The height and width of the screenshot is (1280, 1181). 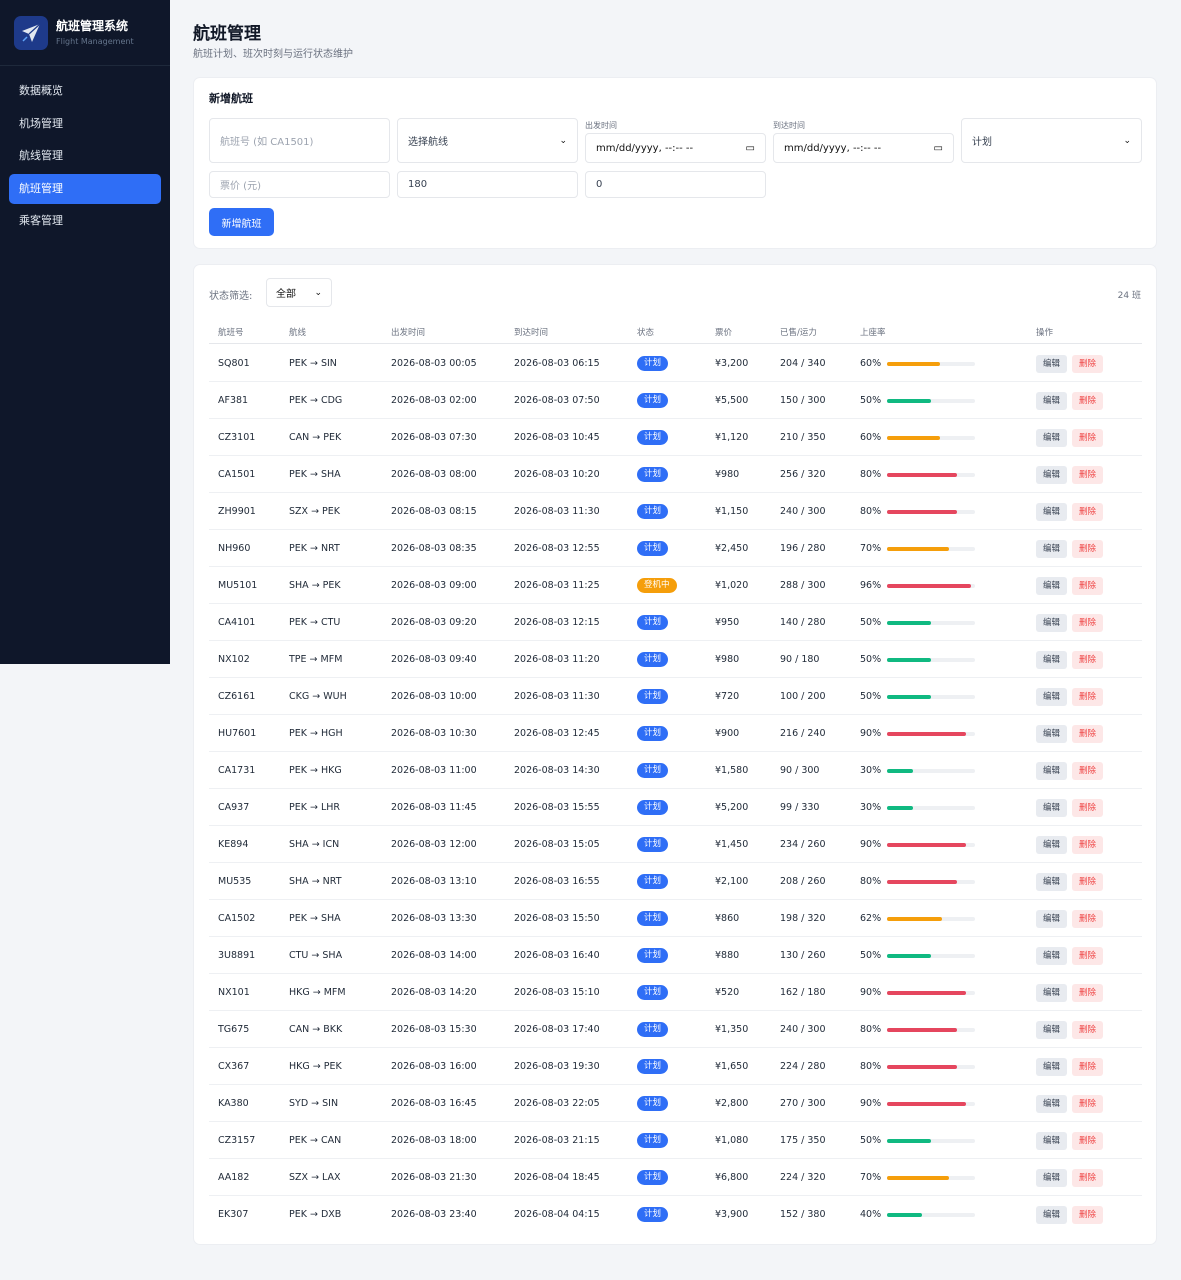 What do you see at coordinates (241, 222) in the screenshot?
I see `add-flight-button: 新增航班` at bounding box center [241, 222].